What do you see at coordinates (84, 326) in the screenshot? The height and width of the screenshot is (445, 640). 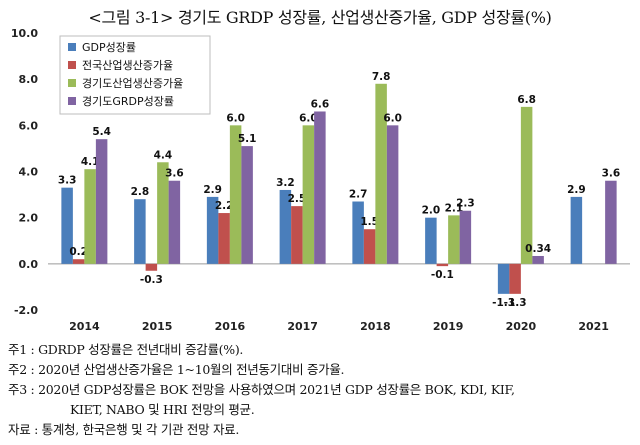 I see `x-tick-label: 2014` at bounding box center [84, 326].